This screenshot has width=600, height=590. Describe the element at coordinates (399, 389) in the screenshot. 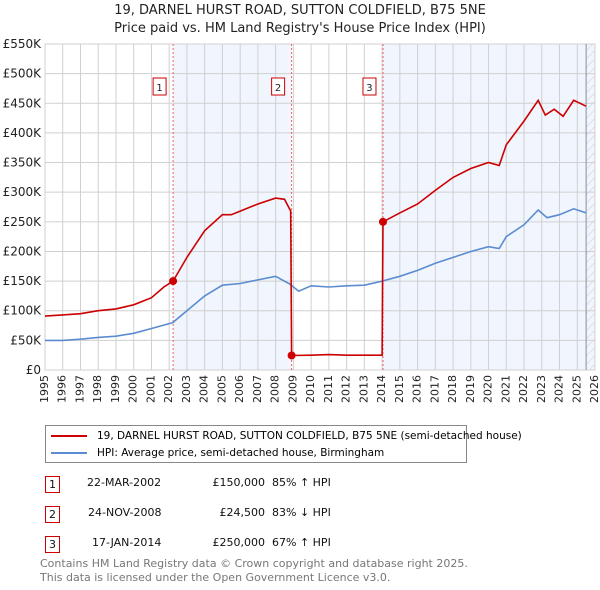

I see `x-tick-label: 2015` at that location.